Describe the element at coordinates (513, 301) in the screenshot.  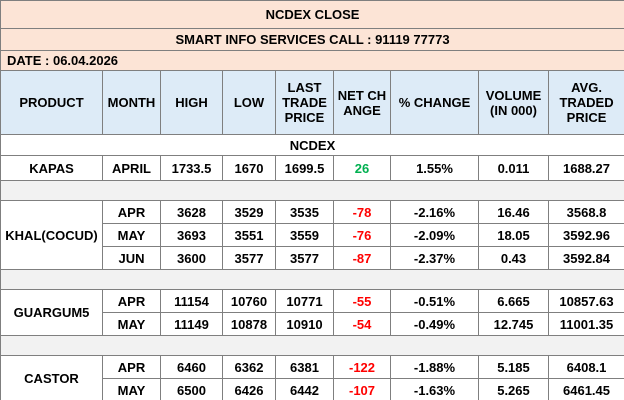
I see `table-cell: 6.665` at that location.